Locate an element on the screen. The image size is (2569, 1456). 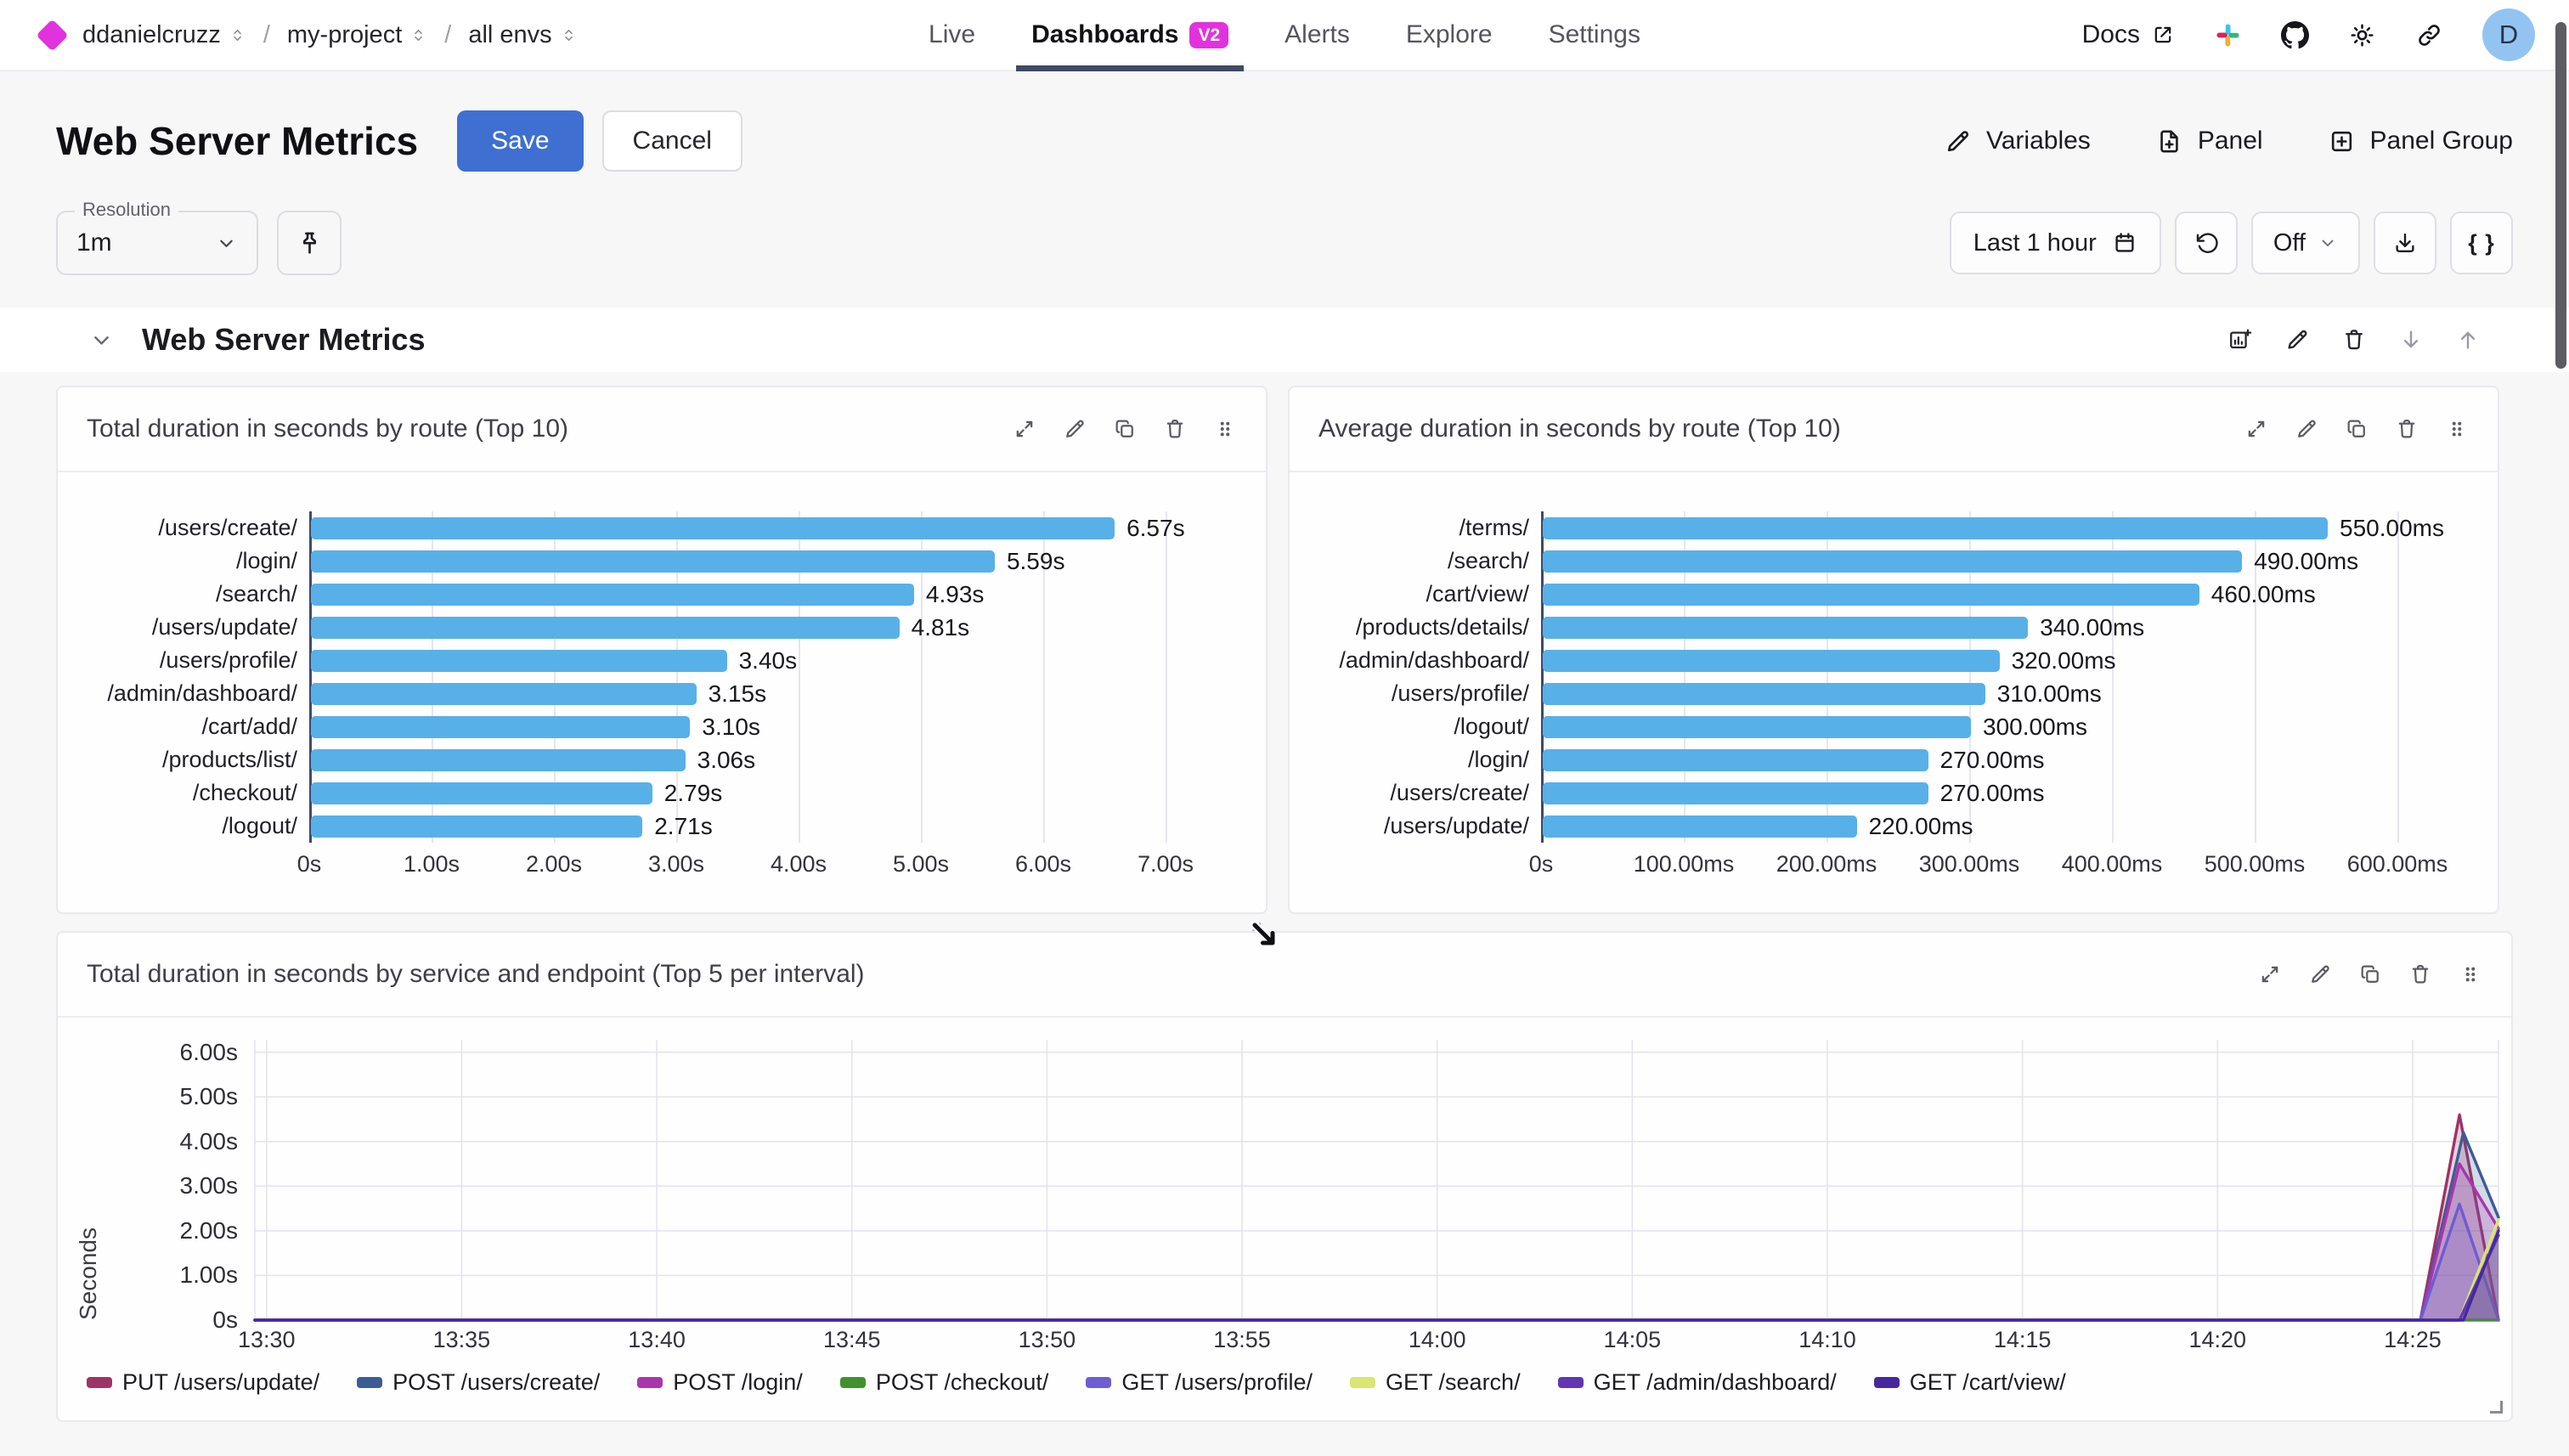
tab-live: Live is located at coordinates (952, 34).